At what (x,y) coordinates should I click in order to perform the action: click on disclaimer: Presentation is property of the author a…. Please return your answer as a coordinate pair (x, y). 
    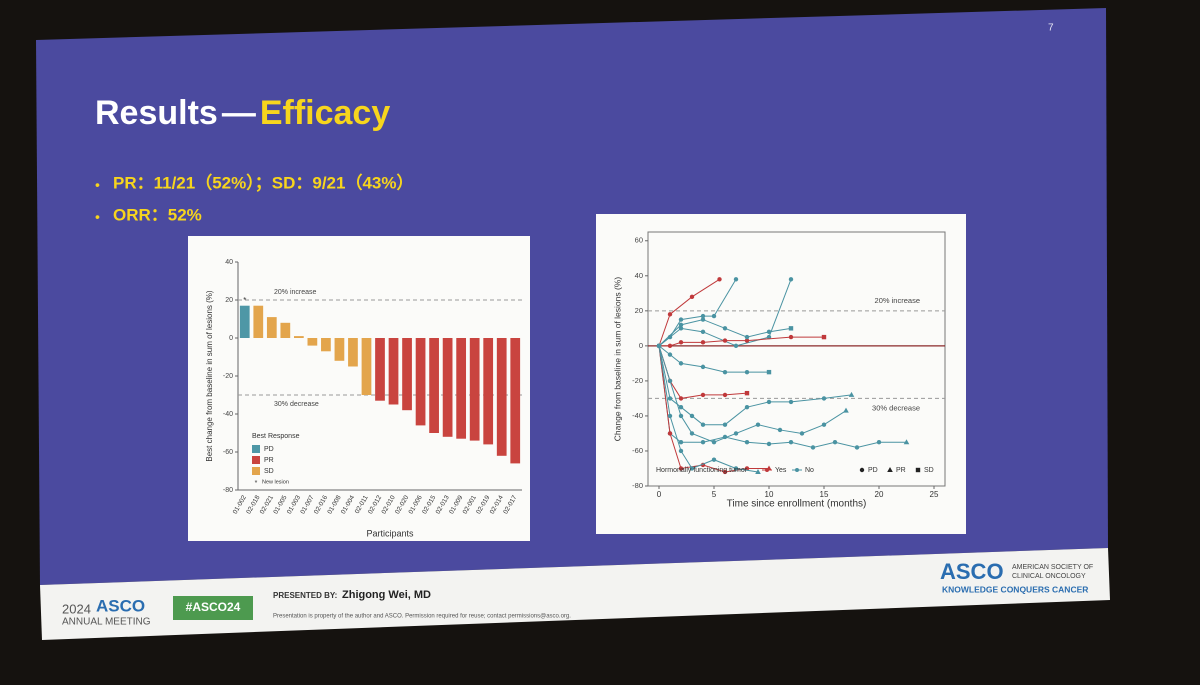
    Looking at the image, I should click on (422, 617).